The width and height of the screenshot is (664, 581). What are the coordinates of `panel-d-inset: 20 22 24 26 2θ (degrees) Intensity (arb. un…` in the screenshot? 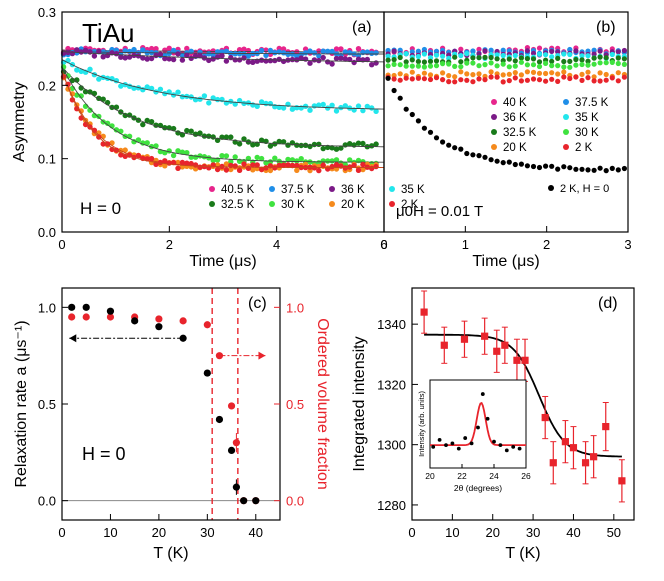 It's located at (474, 436).